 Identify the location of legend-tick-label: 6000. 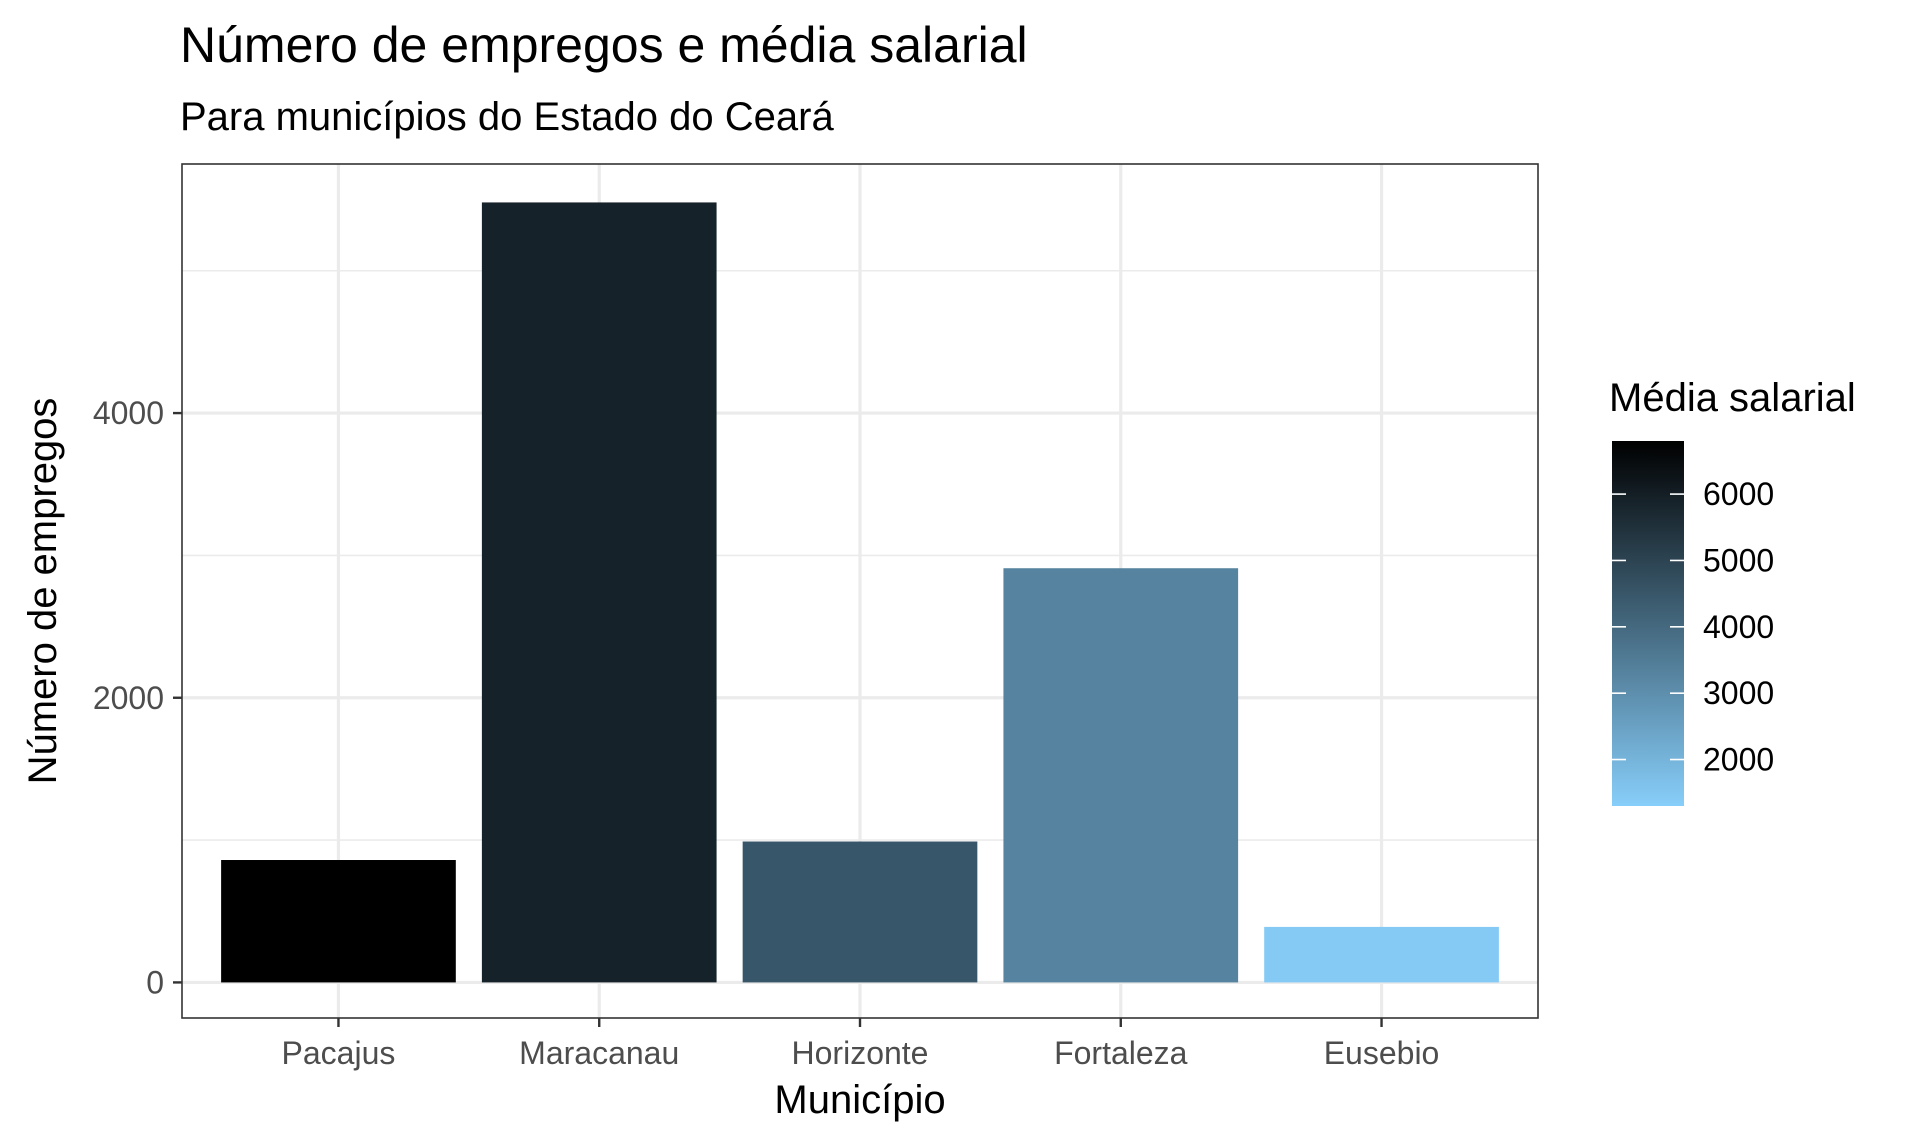
(1738, 494).